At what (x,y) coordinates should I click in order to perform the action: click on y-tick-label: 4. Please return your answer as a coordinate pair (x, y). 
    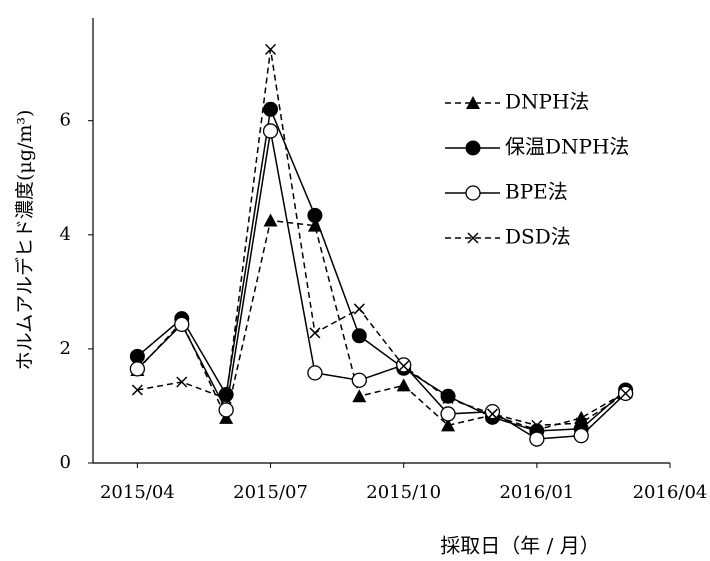
    Looking at the image, I should click on (65, 234).